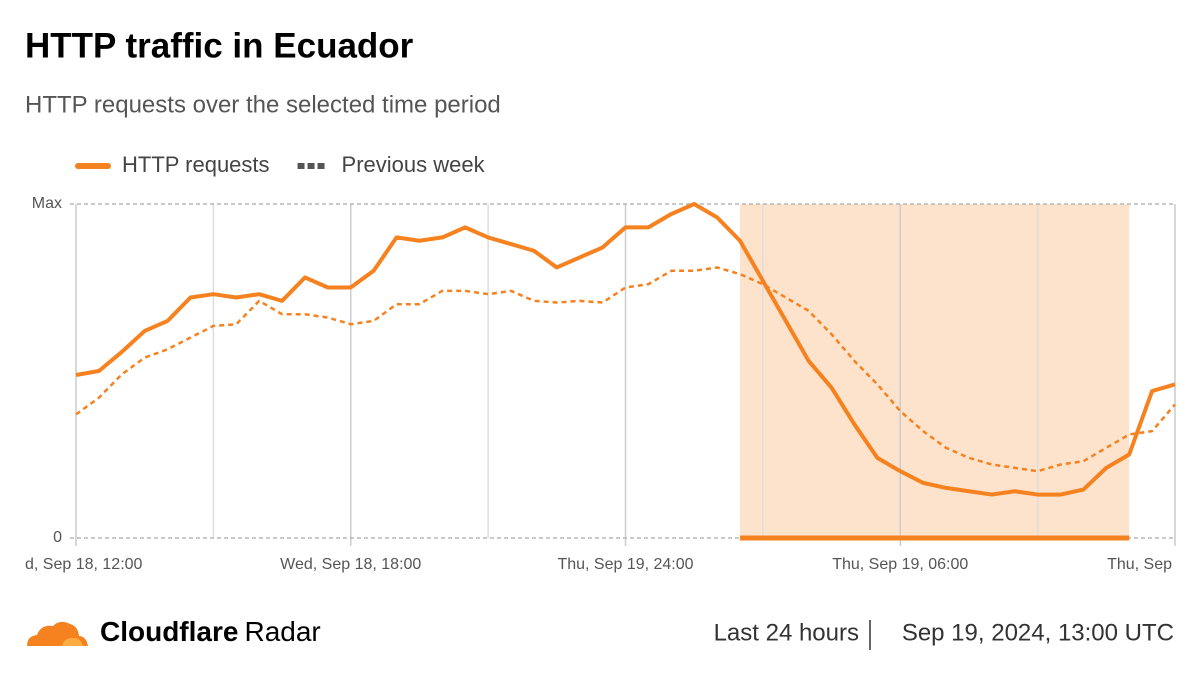 The image size is (1200, 675). I want to click on footer-brand: Cloudflare Radar, so click(210, 631).